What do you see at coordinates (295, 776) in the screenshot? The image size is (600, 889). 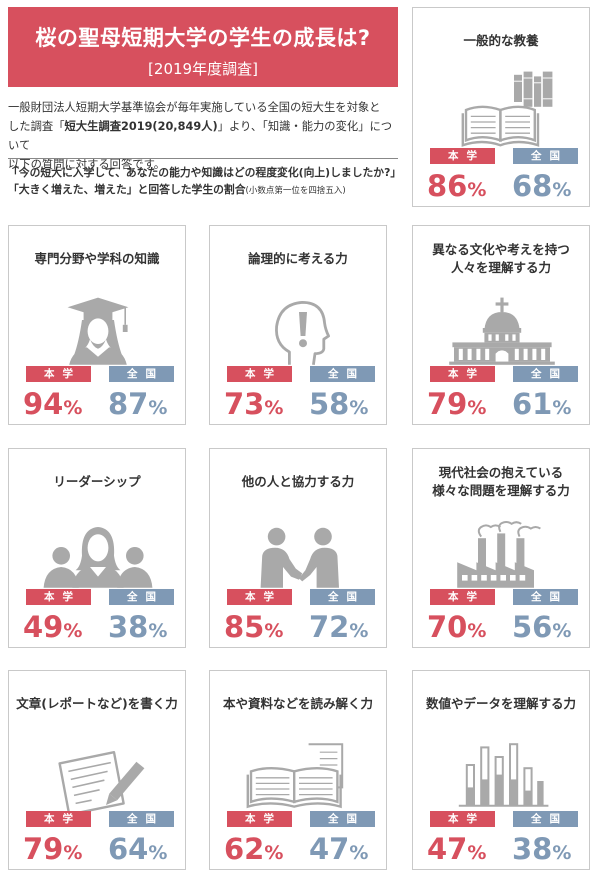 I see `documents-icon` at bounding box center [295, 776].